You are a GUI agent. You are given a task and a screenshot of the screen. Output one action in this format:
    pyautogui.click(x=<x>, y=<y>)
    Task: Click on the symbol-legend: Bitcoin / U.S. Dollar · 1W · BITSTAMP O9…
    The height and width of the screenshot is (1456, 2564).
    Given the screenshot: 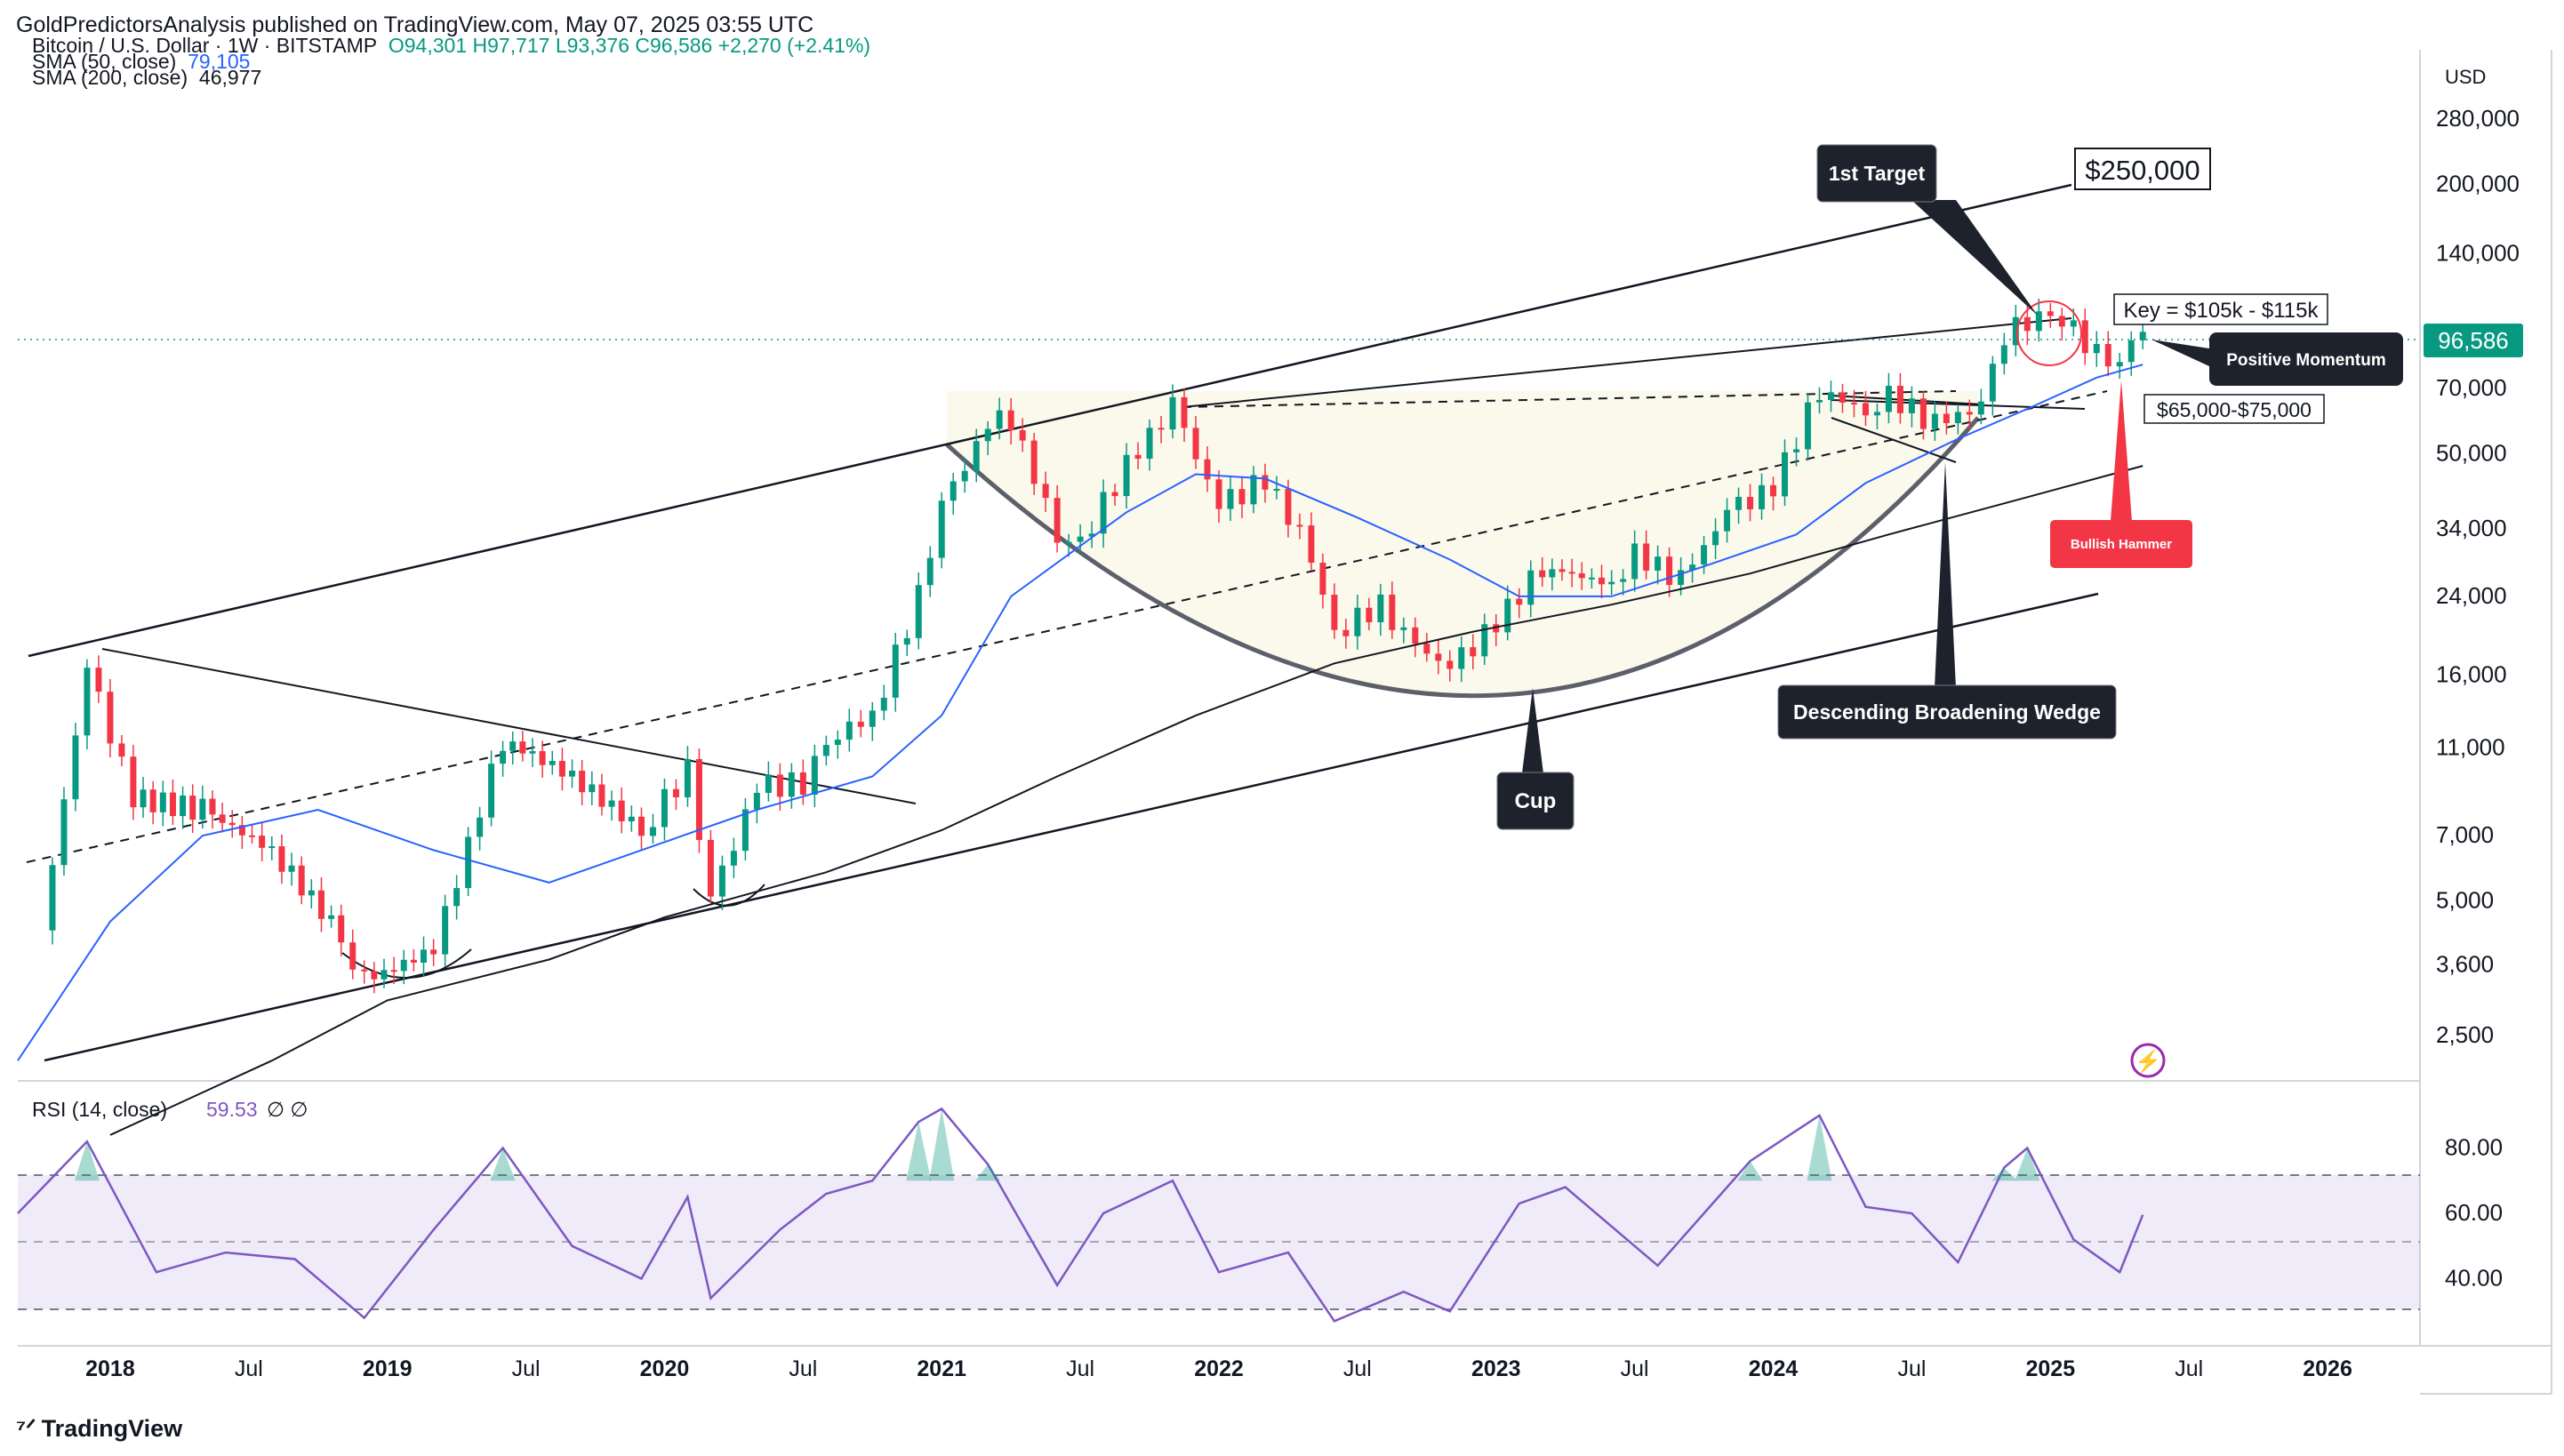 What is the action you would take?
    pyautogui.click(x=451, y=46)
    